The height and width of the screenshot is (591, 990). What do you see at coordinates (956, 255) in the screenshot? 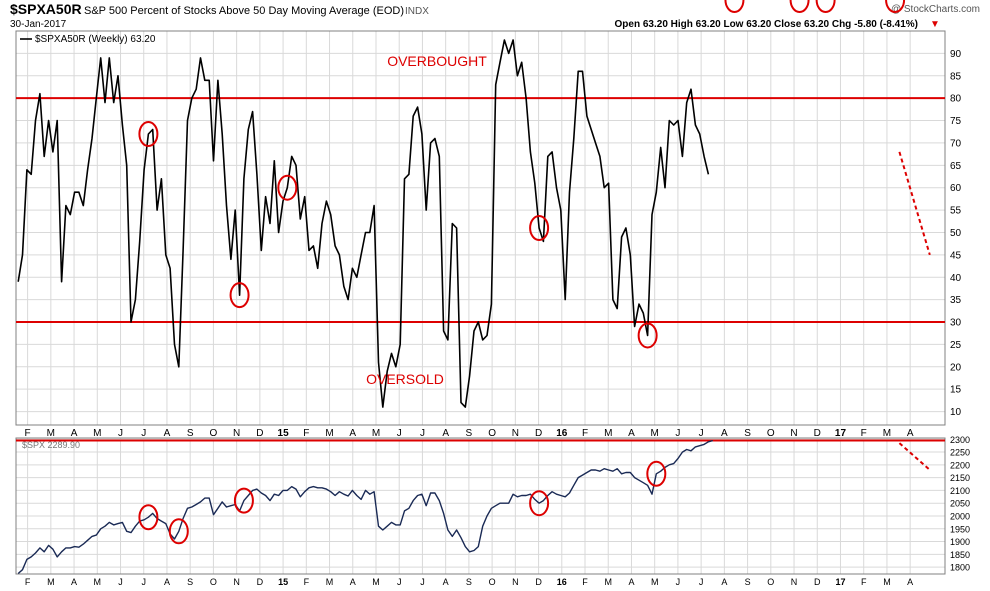
I see `u-ytick-label: 45` at bounding box center [956, 255].